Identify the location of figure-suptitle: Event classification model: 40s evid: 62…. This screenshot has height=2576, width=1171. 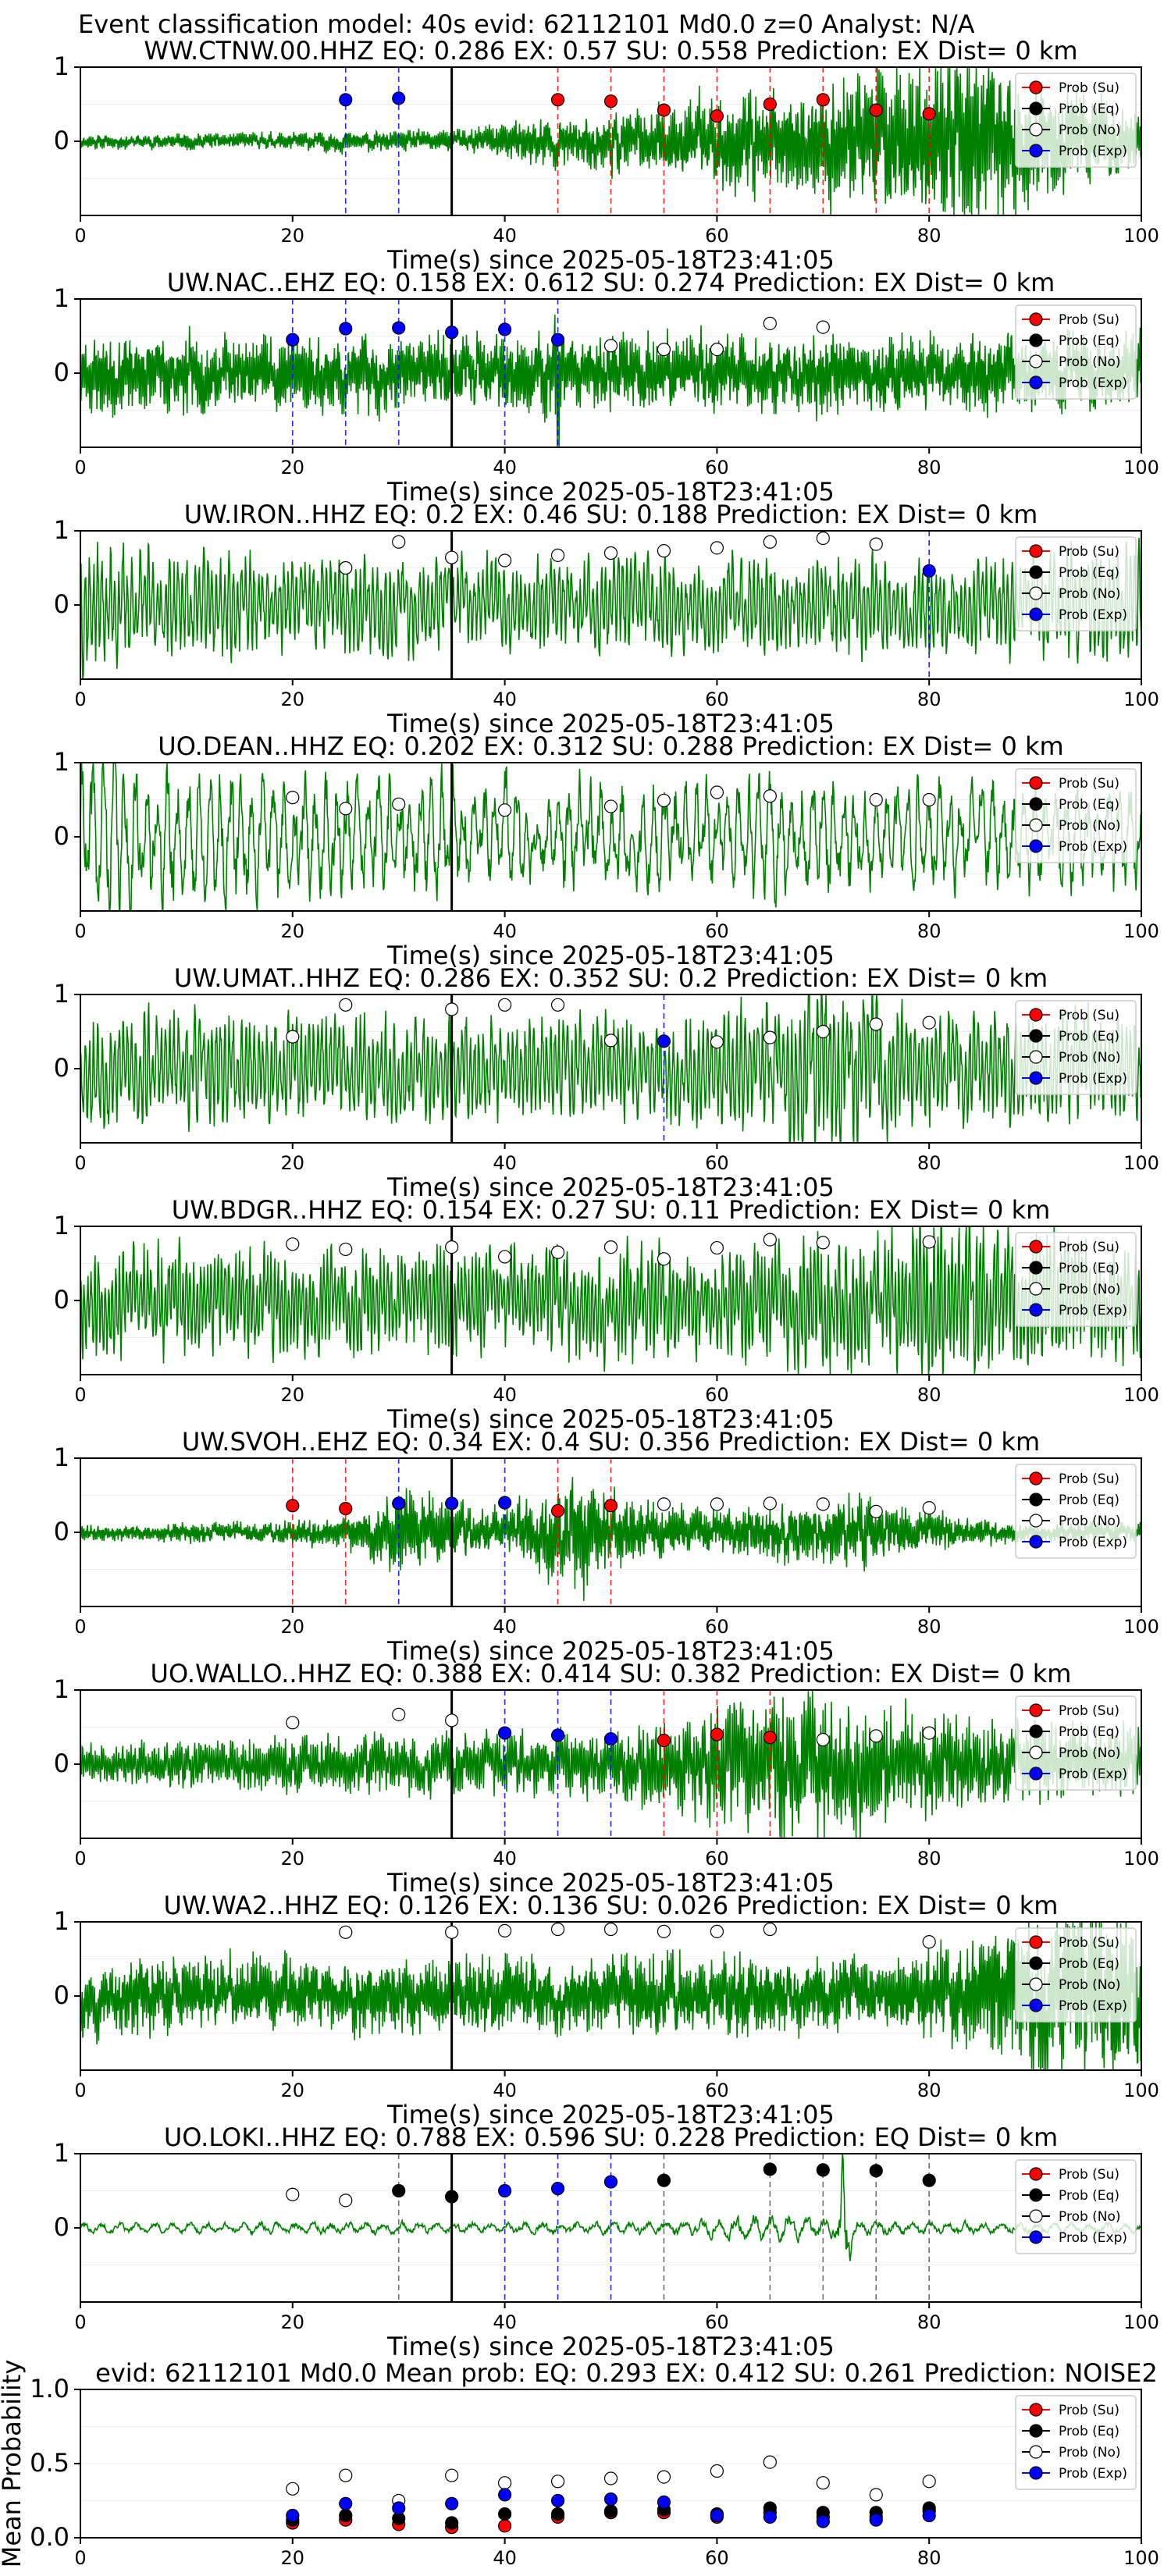
(526, 24).